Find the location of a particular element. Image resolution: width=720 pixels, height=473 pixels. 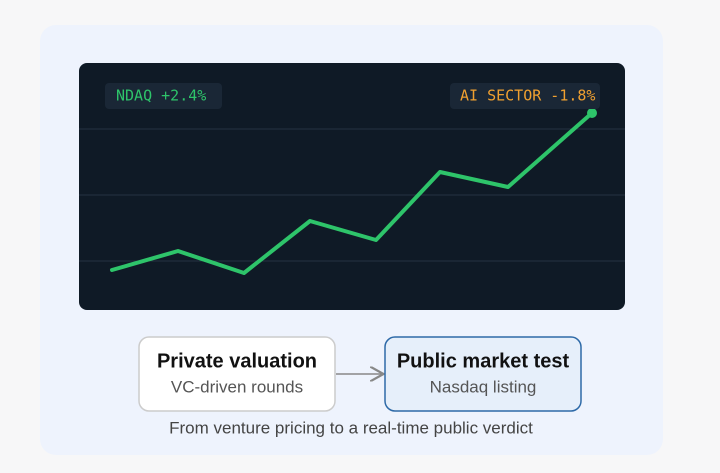

node-title: Private valuation is located at coordinates (237, 361).